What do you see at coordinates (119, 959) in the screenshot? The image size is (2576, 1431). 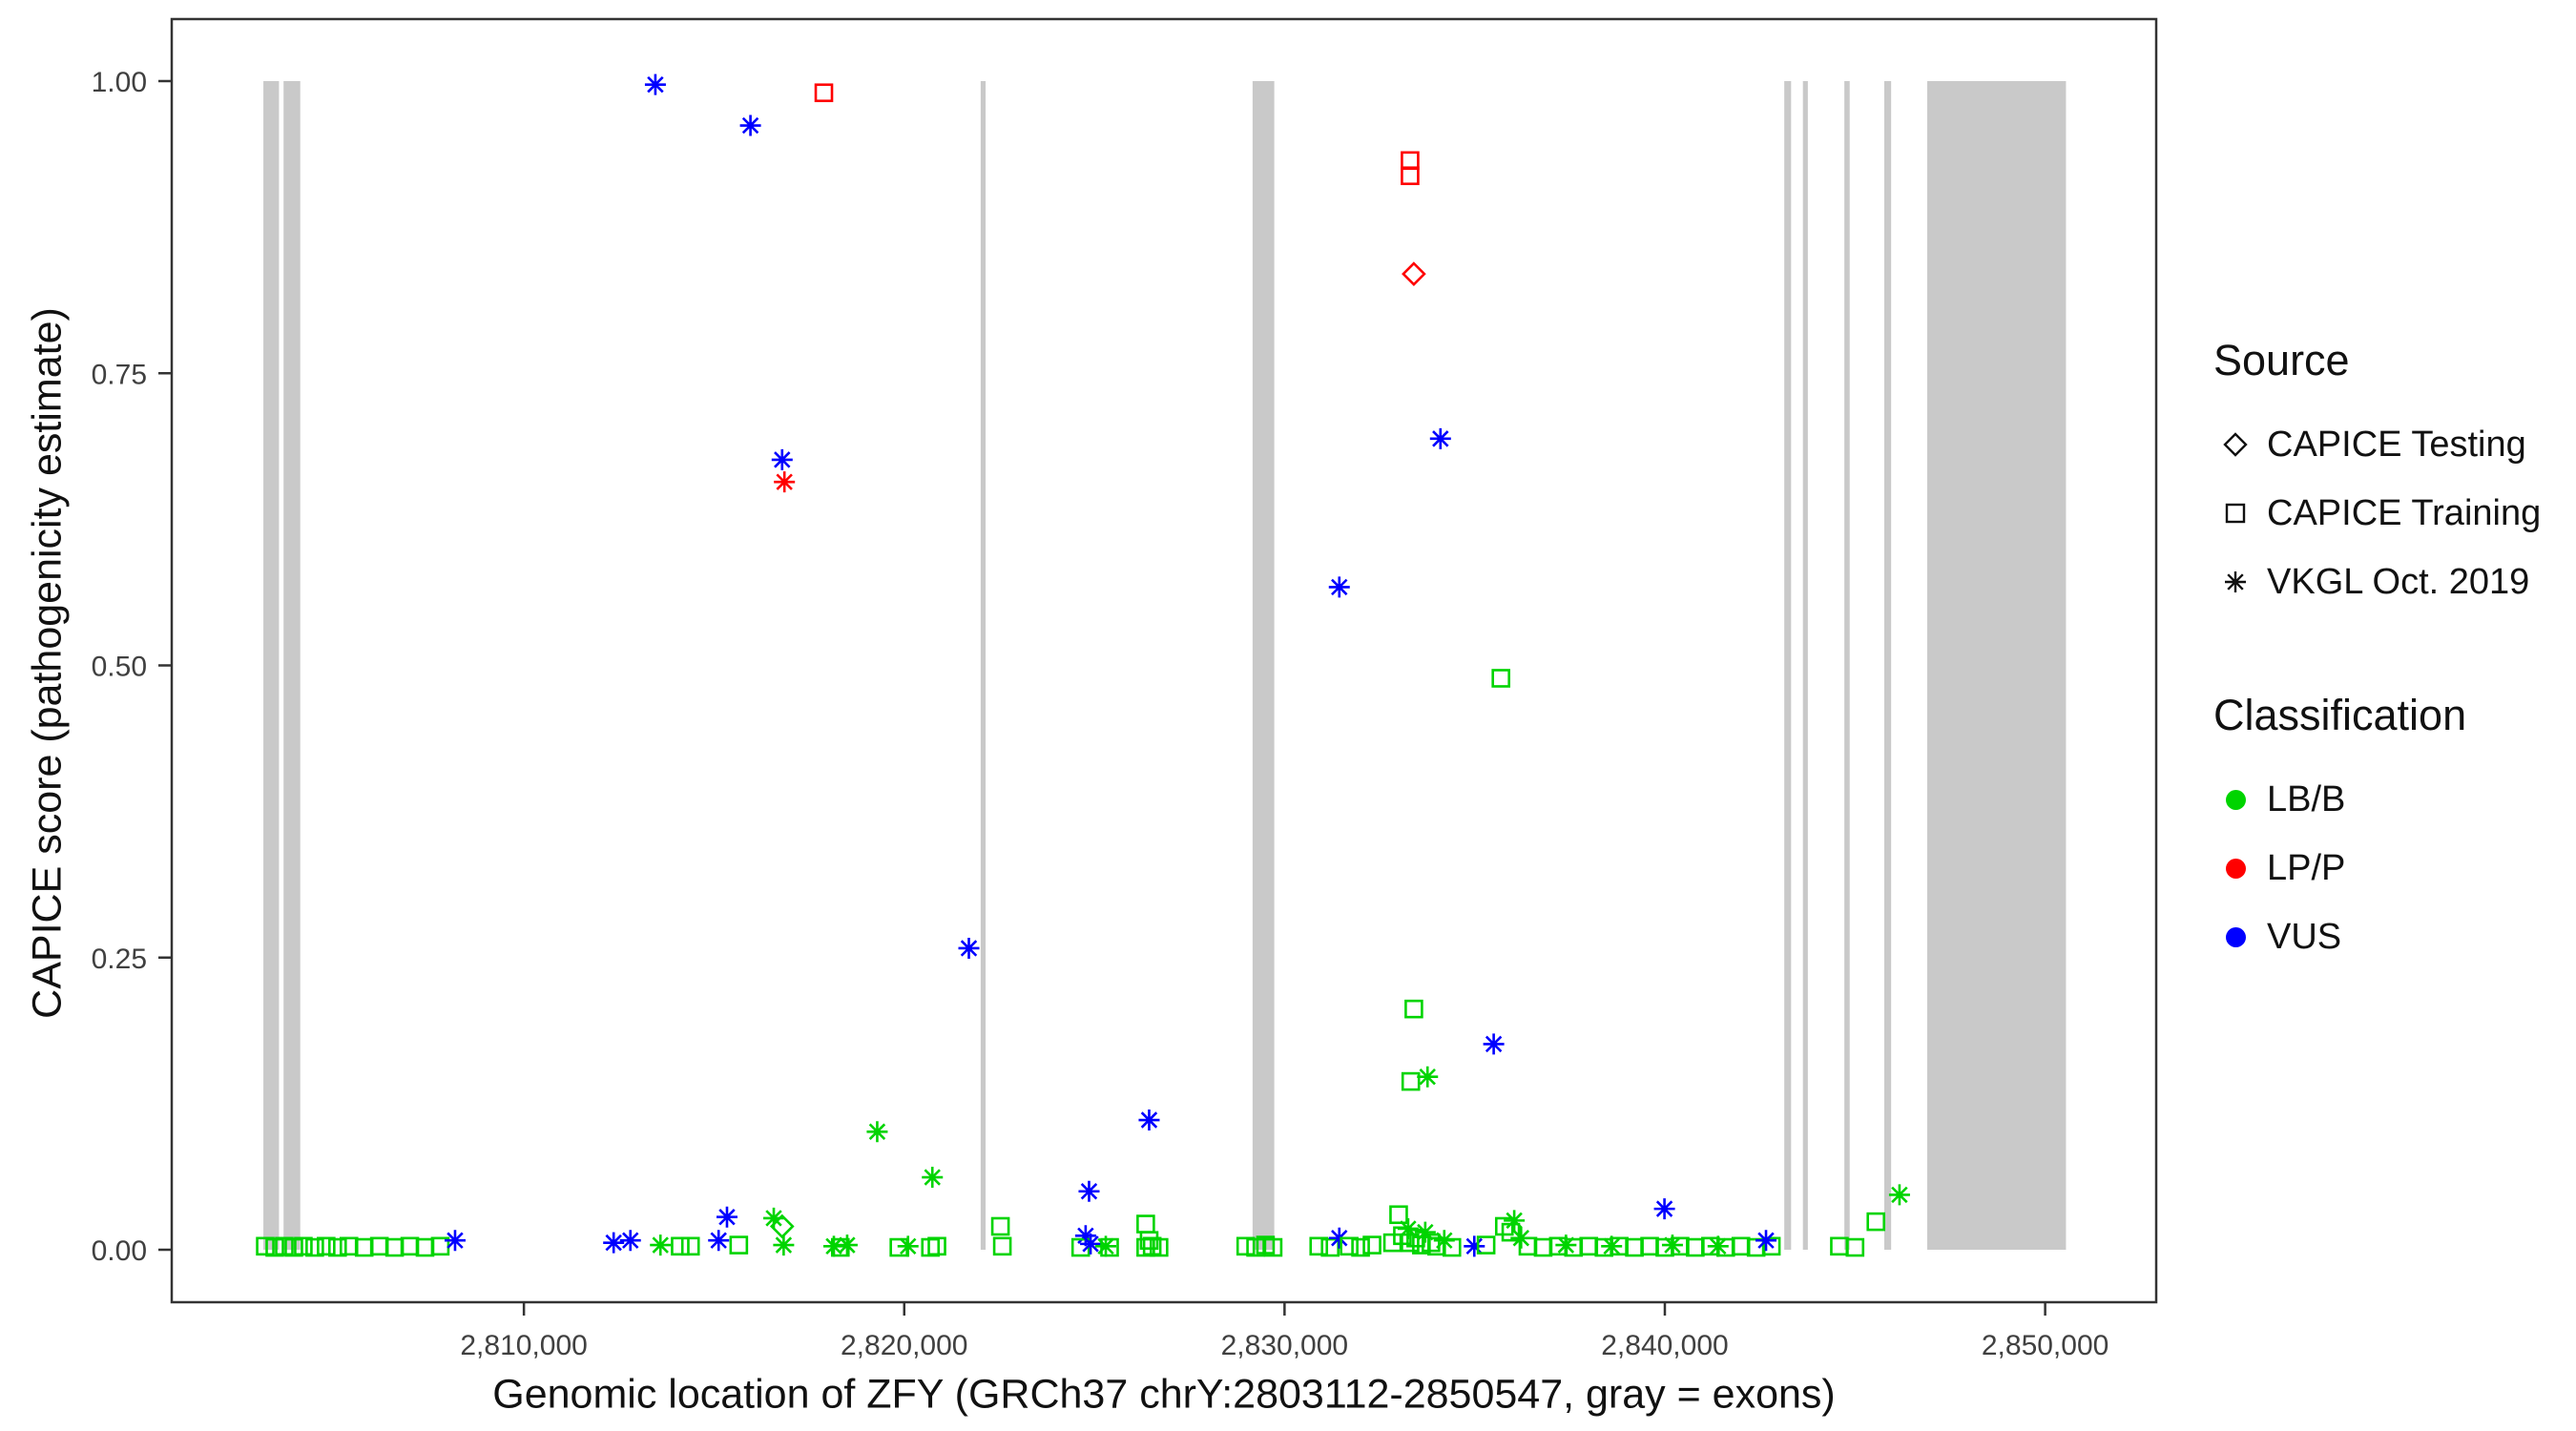 I see `y-tick-label: 0.25` at bounding box center [119, 959].